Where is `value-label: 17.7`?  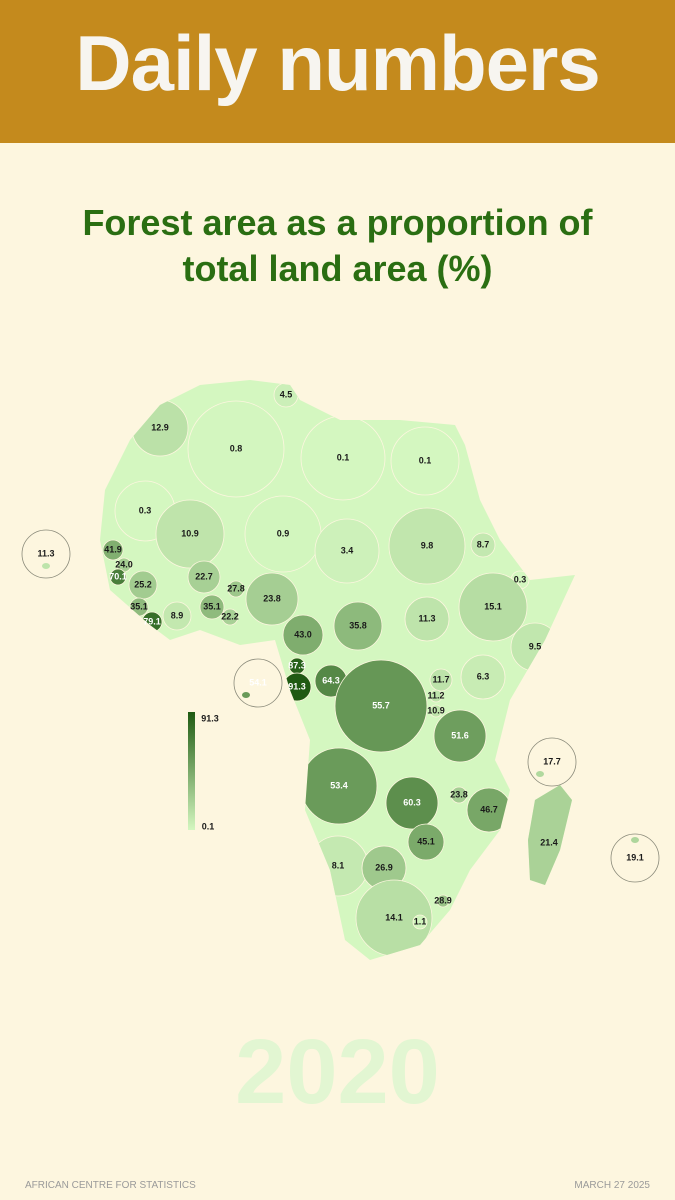 value-label: 17.7 is located at coordinates (552, 761).